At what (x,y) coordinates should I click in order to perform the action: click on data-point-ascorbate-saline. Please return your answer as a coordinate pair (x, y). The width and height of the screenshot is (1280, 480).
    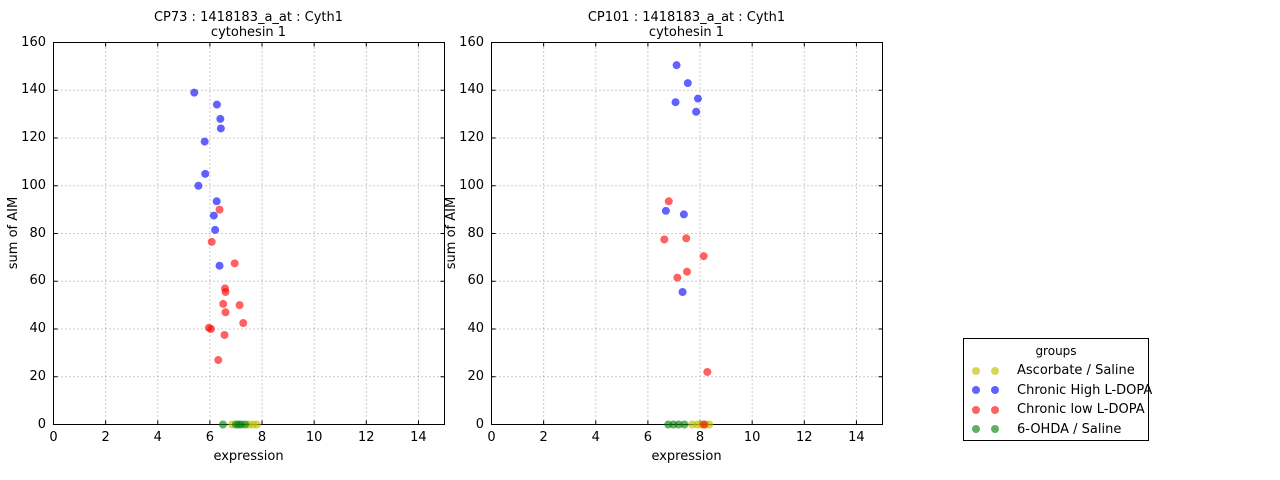
    Looking at the image, I should click on (256, 424).